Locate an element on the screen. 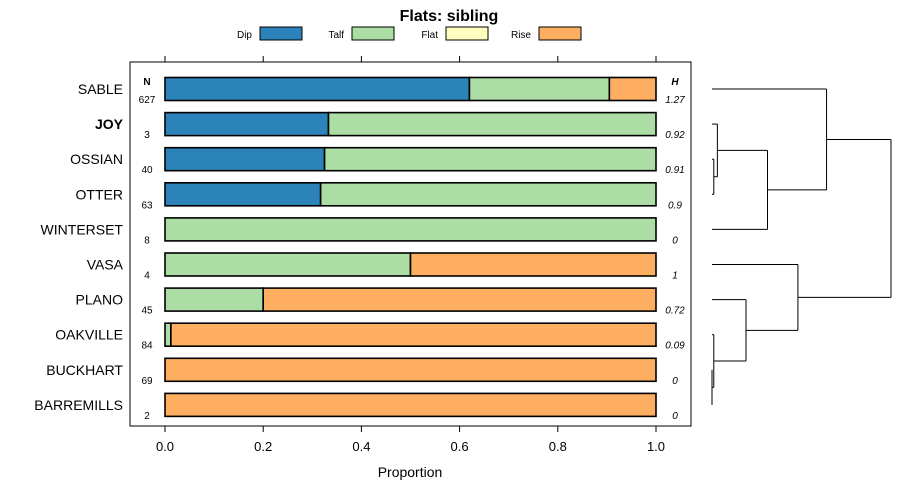  row-label-winterset: WINTERSET is located at coordinates (82, 229).